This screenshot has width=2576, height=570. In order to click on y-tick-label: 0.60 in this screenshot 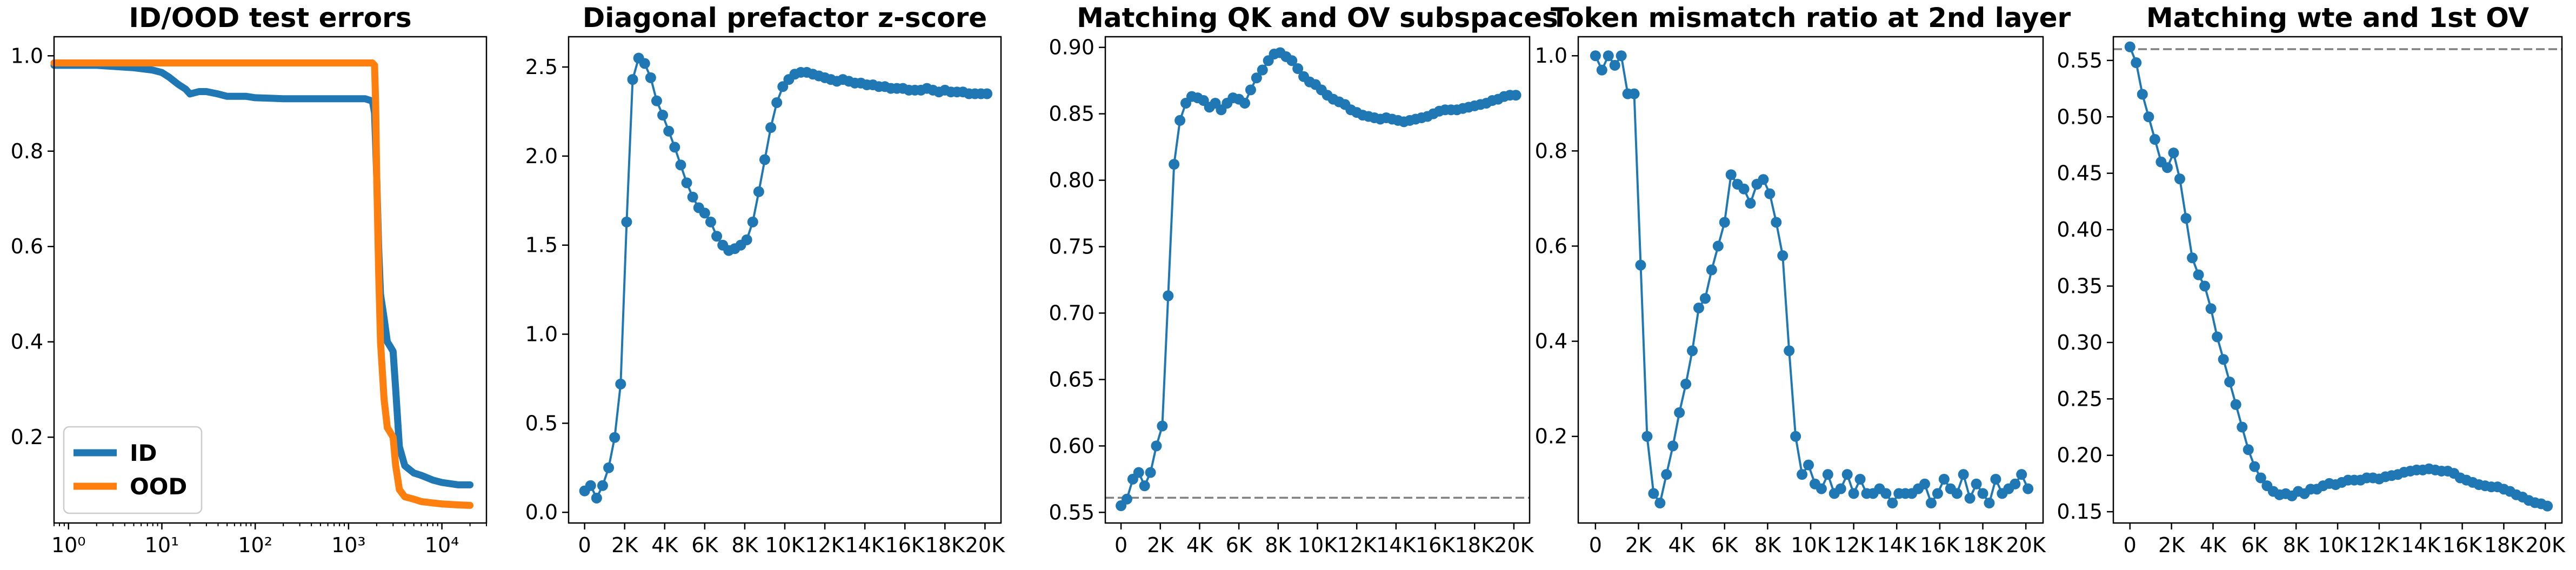, I will do `click(1072, 446)`.